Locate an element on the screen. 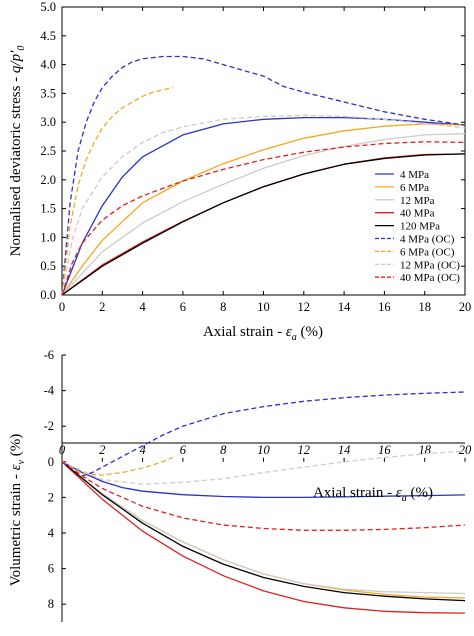  top-y-tick-label: 1.0 is located at coordinates (48, 237).